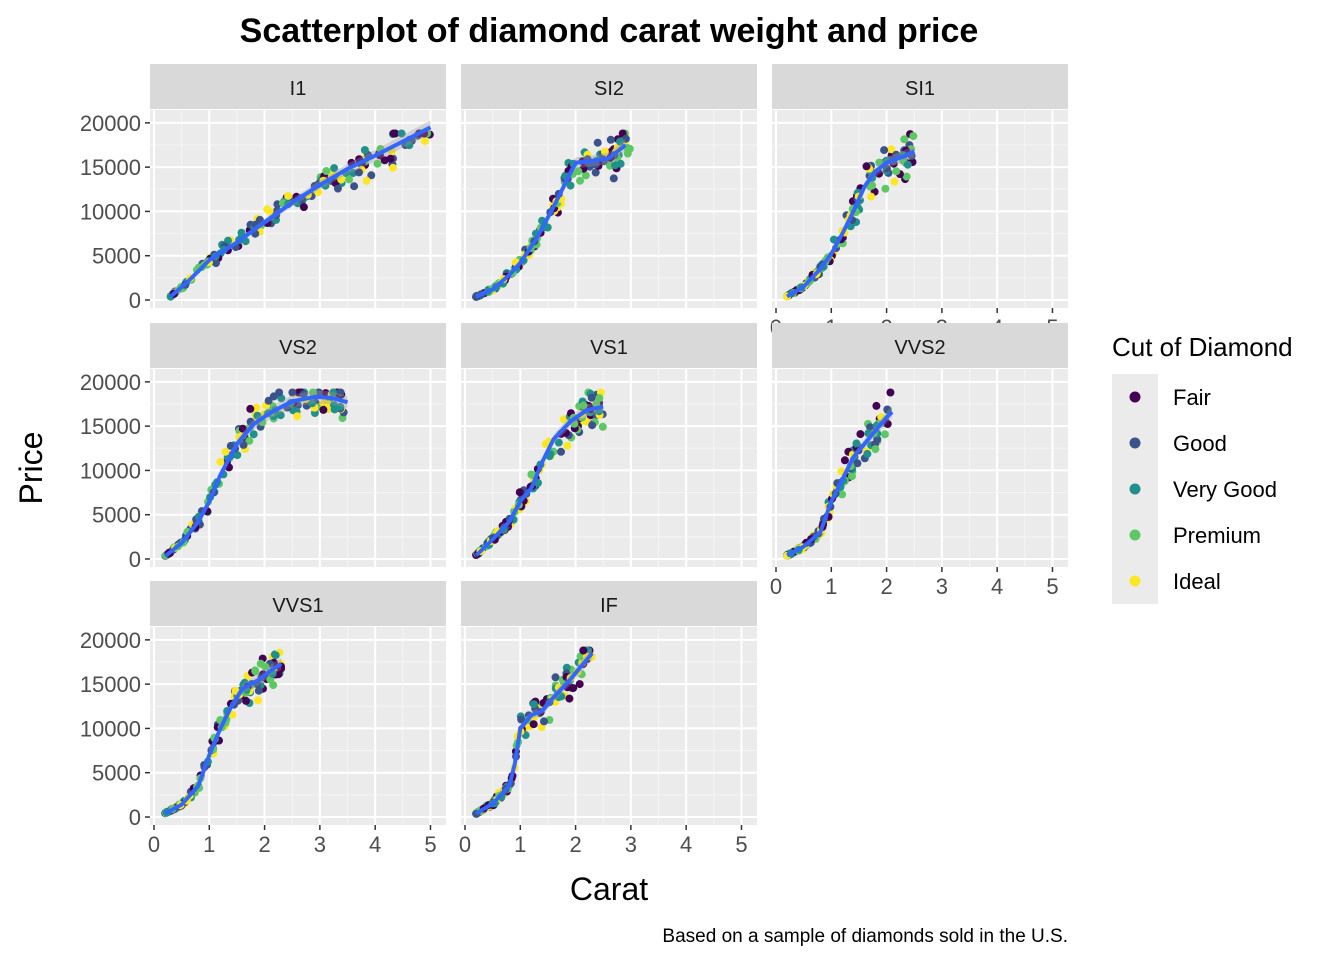  I want to click on facet-strip-label: I1, so click(298, 89).